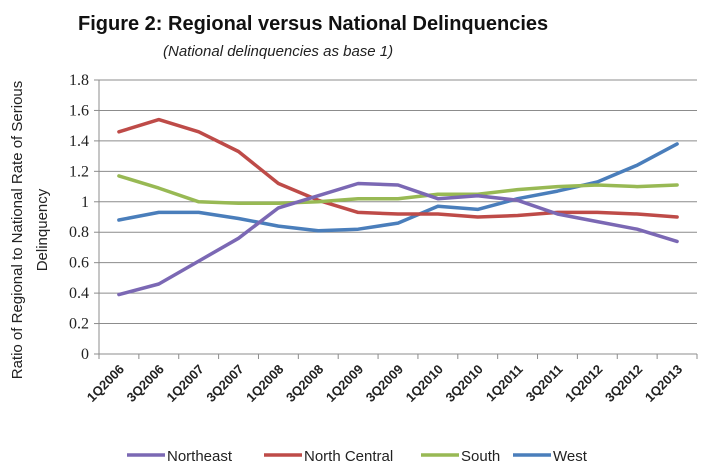 This screenshot has height=464, width=709. What do you see at coordinates (105, 383) in the screenshot?
I see `x-tick-label: 1Q2006` at bounding box center [105, 383].